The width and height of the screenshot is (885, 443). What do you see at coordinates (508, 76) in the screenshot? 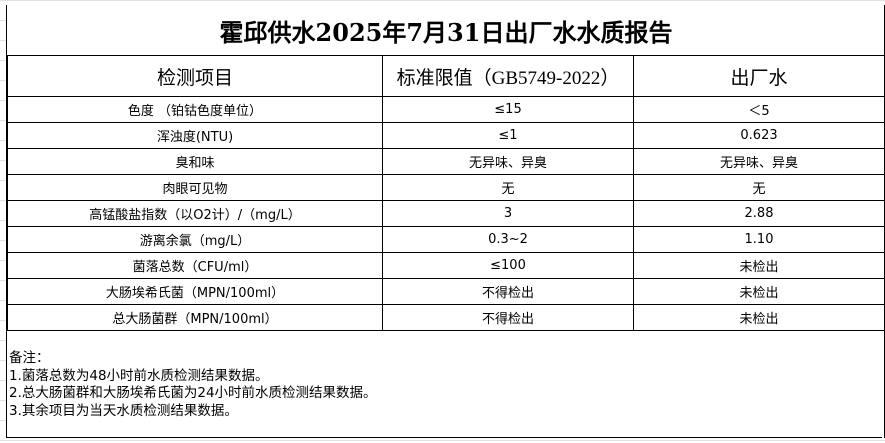
I see `header-standard: 标准限值（GB5749-2022）` at bounding box center [508, 76].